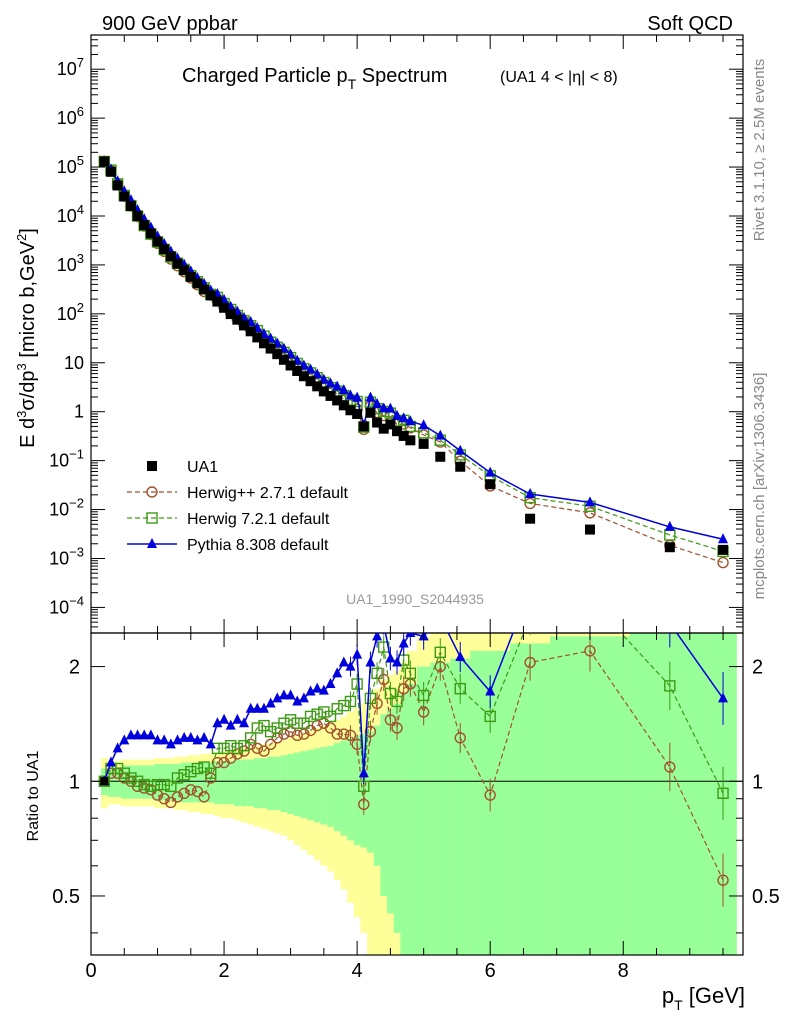 The width and height of the screenshot is (786, 1024). What do you see at coordinates (79, 412) in the screenshot?
I see `y-tick-base: 1` at bounding box center [79, 412].